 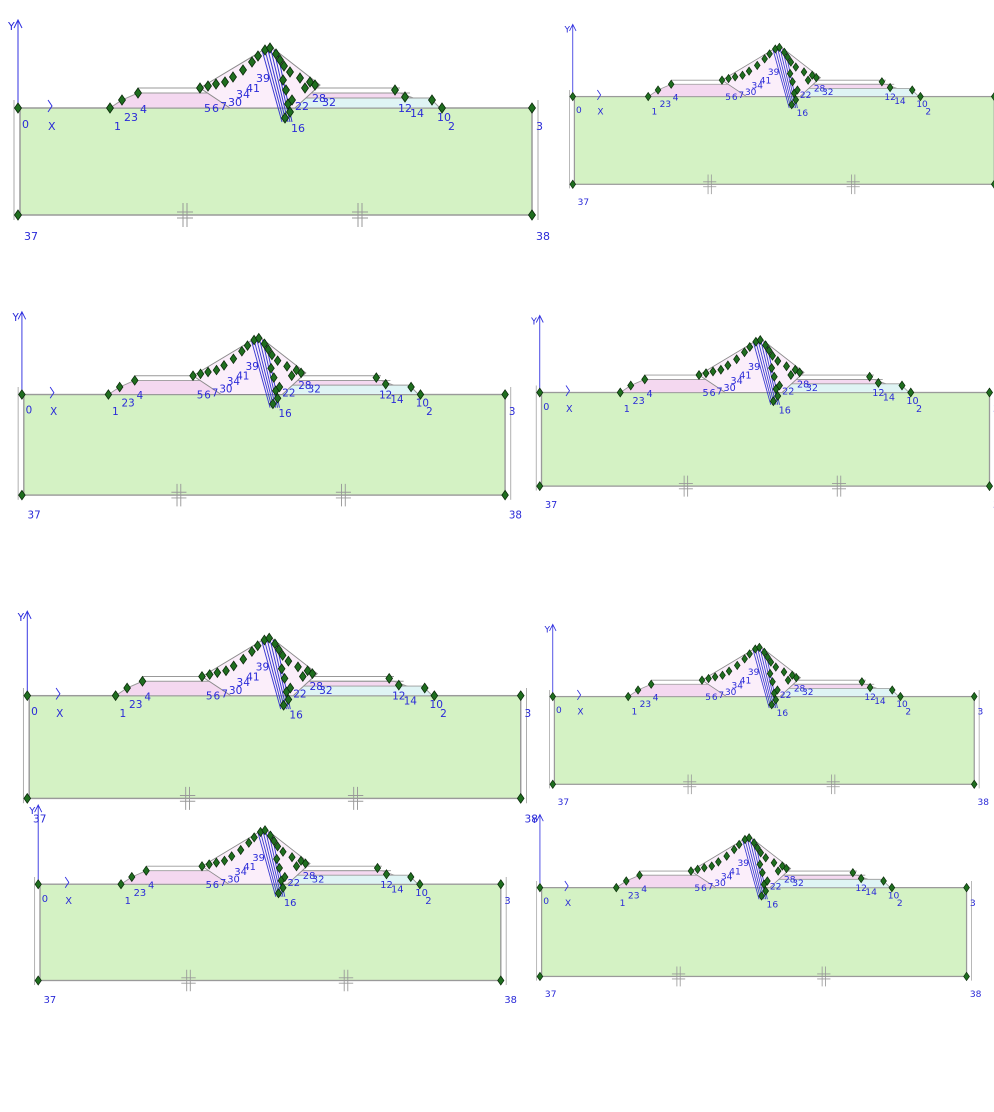 What do you see at coordinates (900, 102) in the screenshot?
I see `node-label: 14` at bounding box center [900, 102].